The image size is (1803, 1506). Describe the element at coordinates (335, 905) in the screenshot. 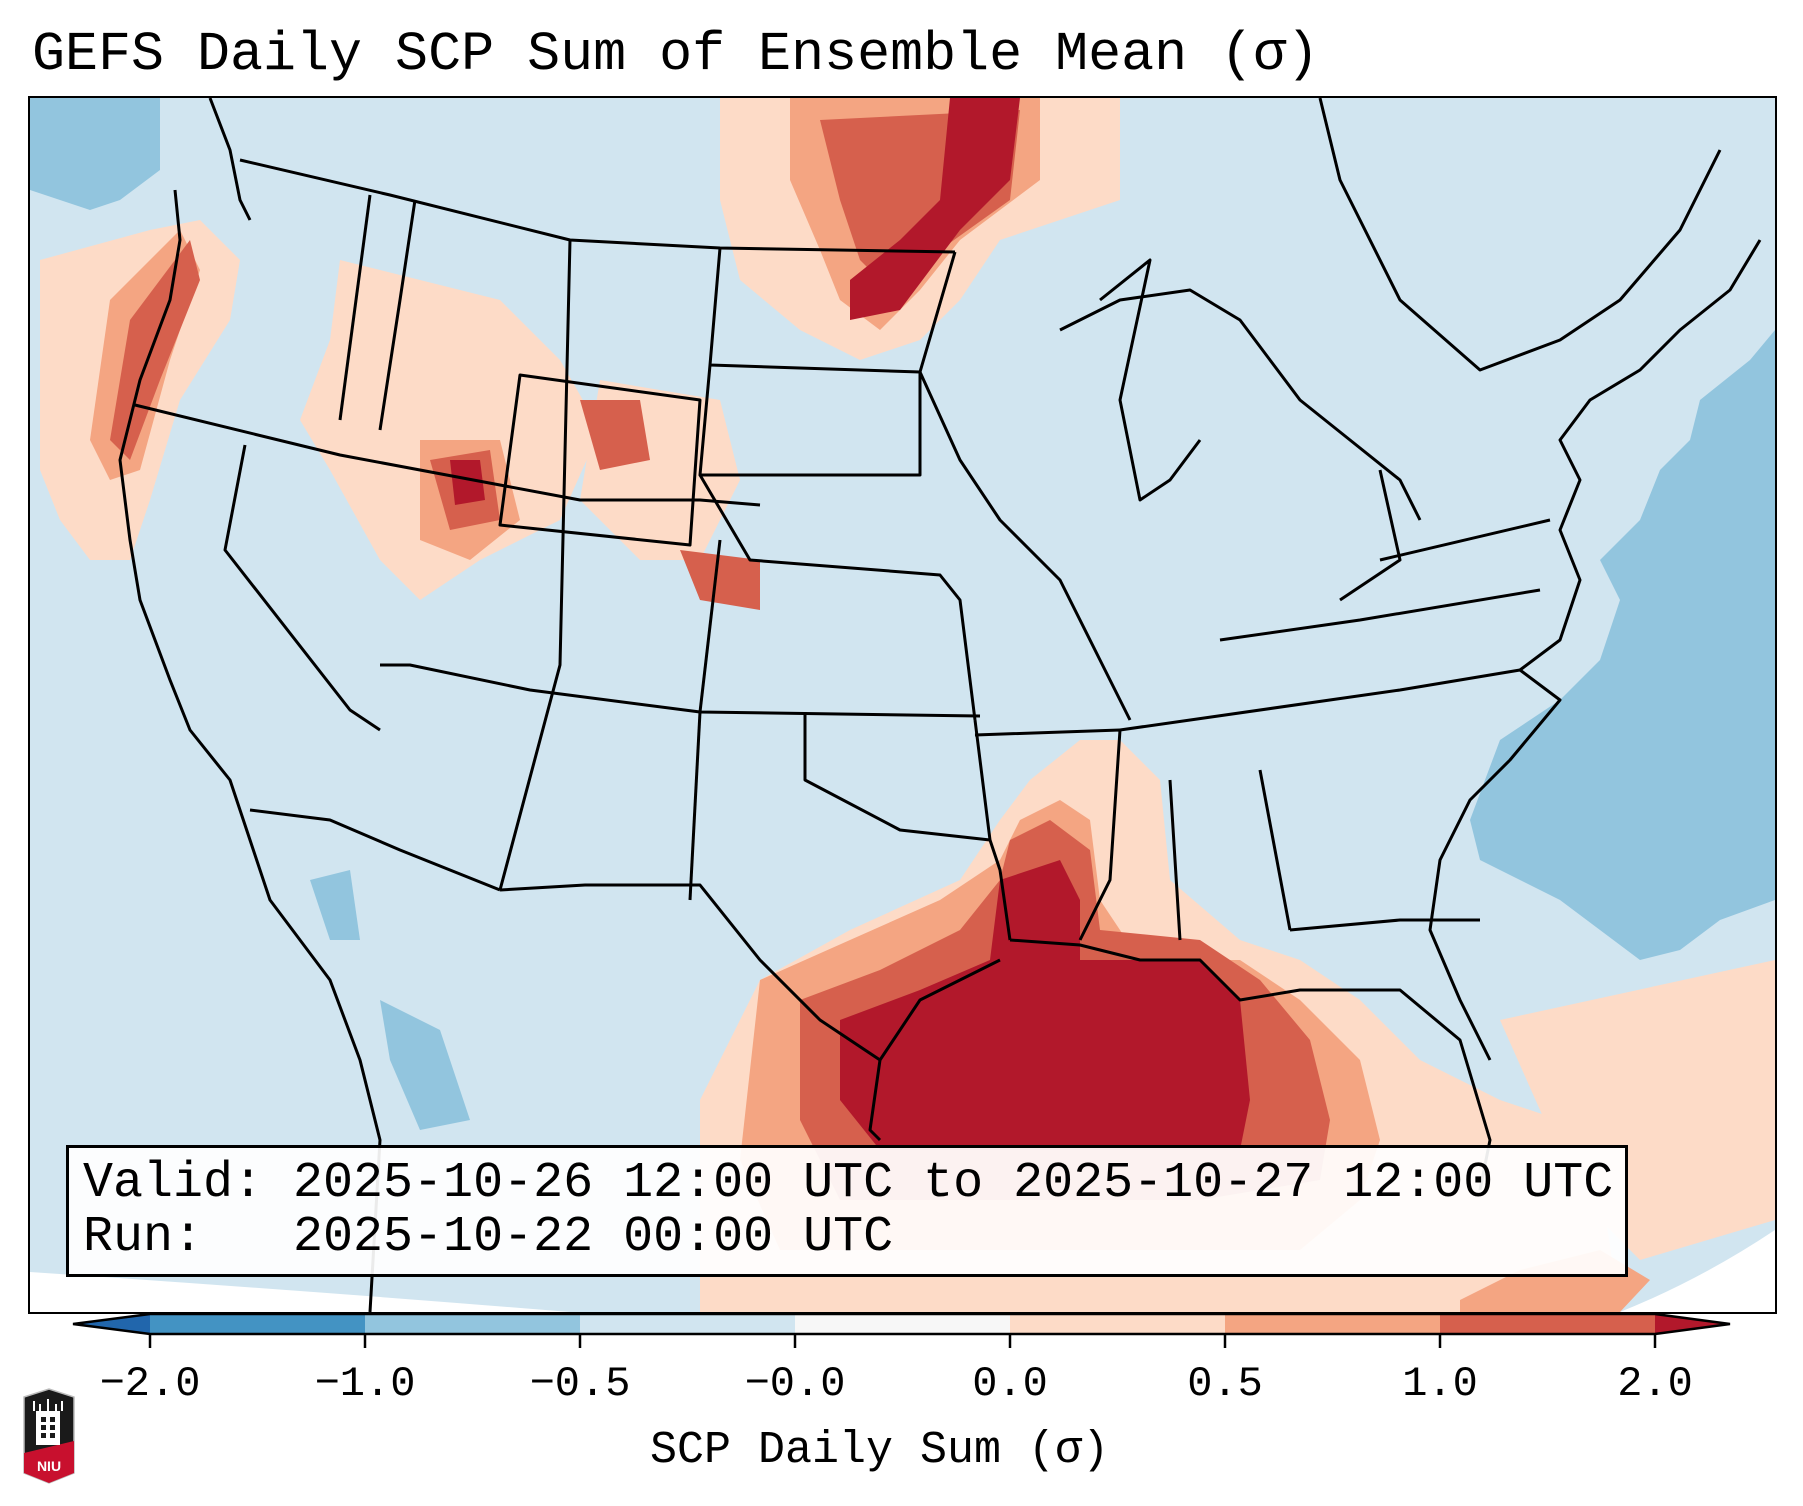

I see `anomaly-baja-negative` at that location.